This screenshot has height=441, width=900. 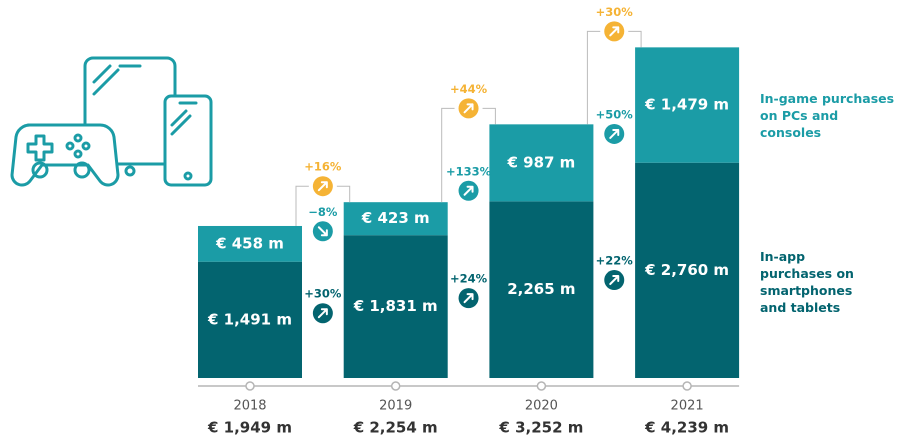 I want to click on device-icon, so click(x=111, y=121).